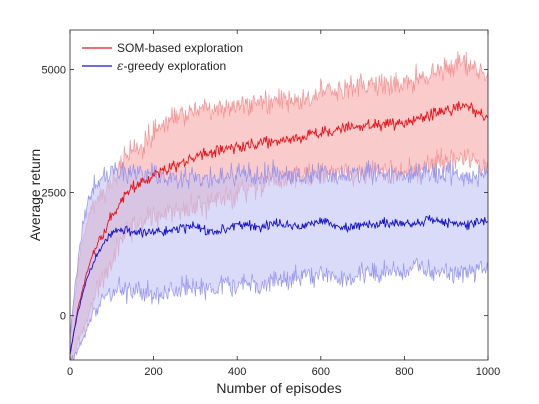 Image resolution: width=539 pixels, height=404 pixels. Describe the element at coordinates (35, 195) in the screenshot. I see `y-axis-label: Average return` at that location.